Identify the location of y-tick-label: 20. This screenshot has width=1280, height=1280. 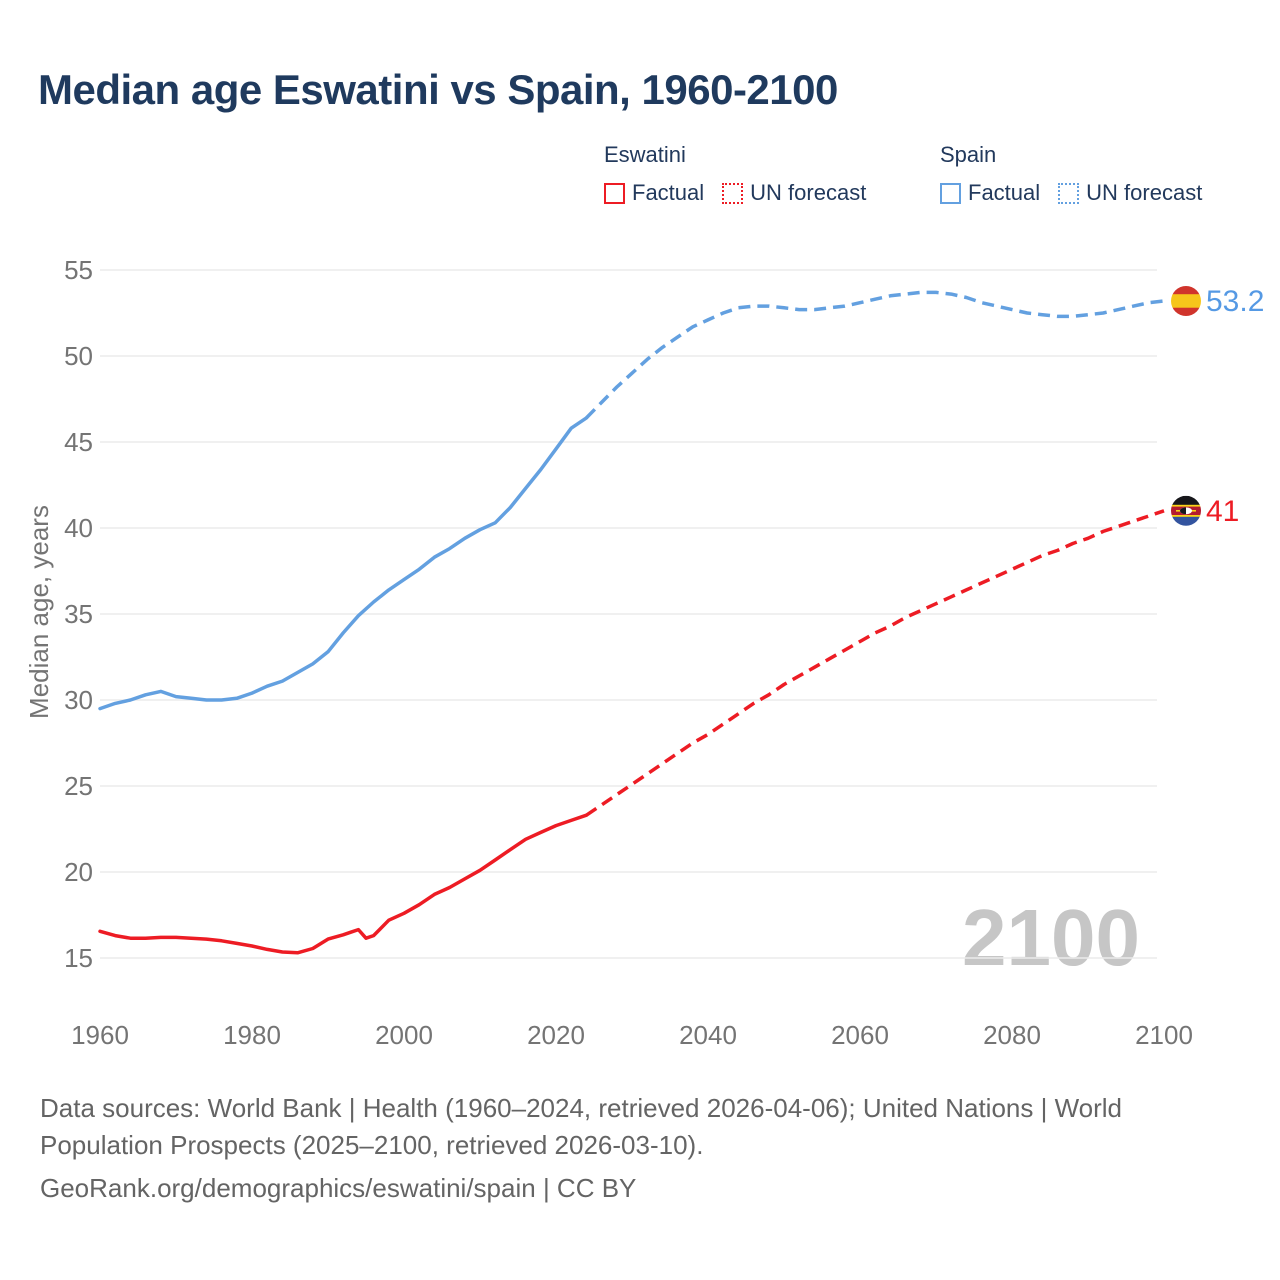
(78, 872).